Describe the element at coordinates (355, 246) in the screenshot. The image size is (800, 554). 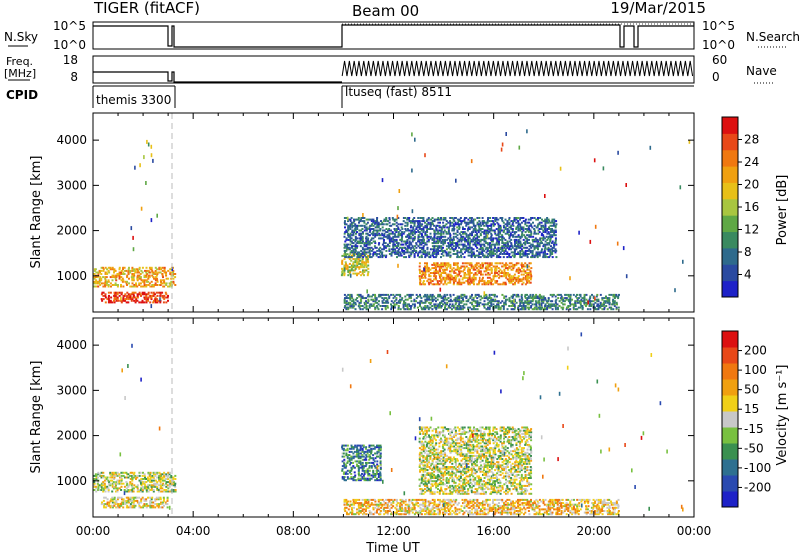
I see `range-gate-cell-2077` at that location.